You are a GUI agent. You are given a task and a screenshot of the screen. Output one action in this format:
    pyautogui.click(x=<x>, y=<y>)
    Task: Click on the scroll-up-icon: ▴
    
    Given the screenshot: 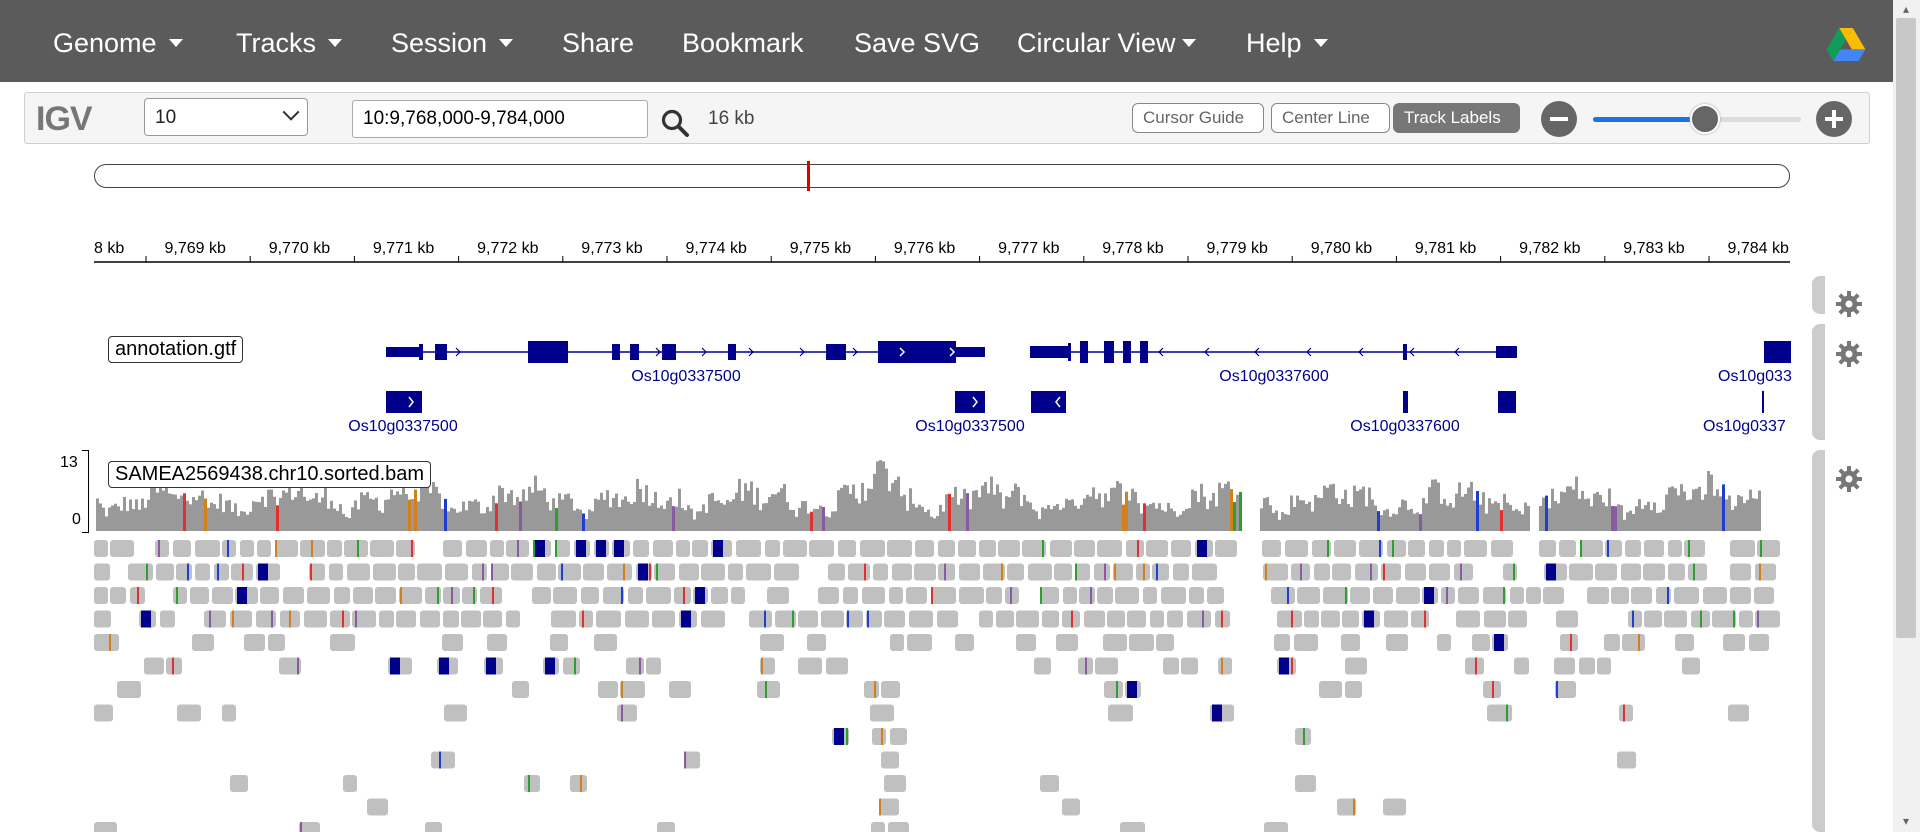 What is the action you would take?
    pyautogui.click(x=1906, y=9)
    